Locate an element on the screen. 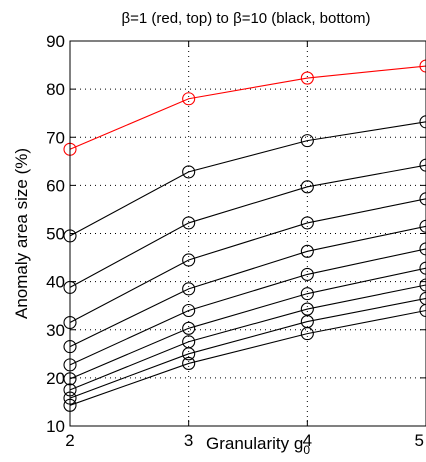 This screenshot has height=462, width=426. y-tick-label: 20 is located at coordinates (55, 378).